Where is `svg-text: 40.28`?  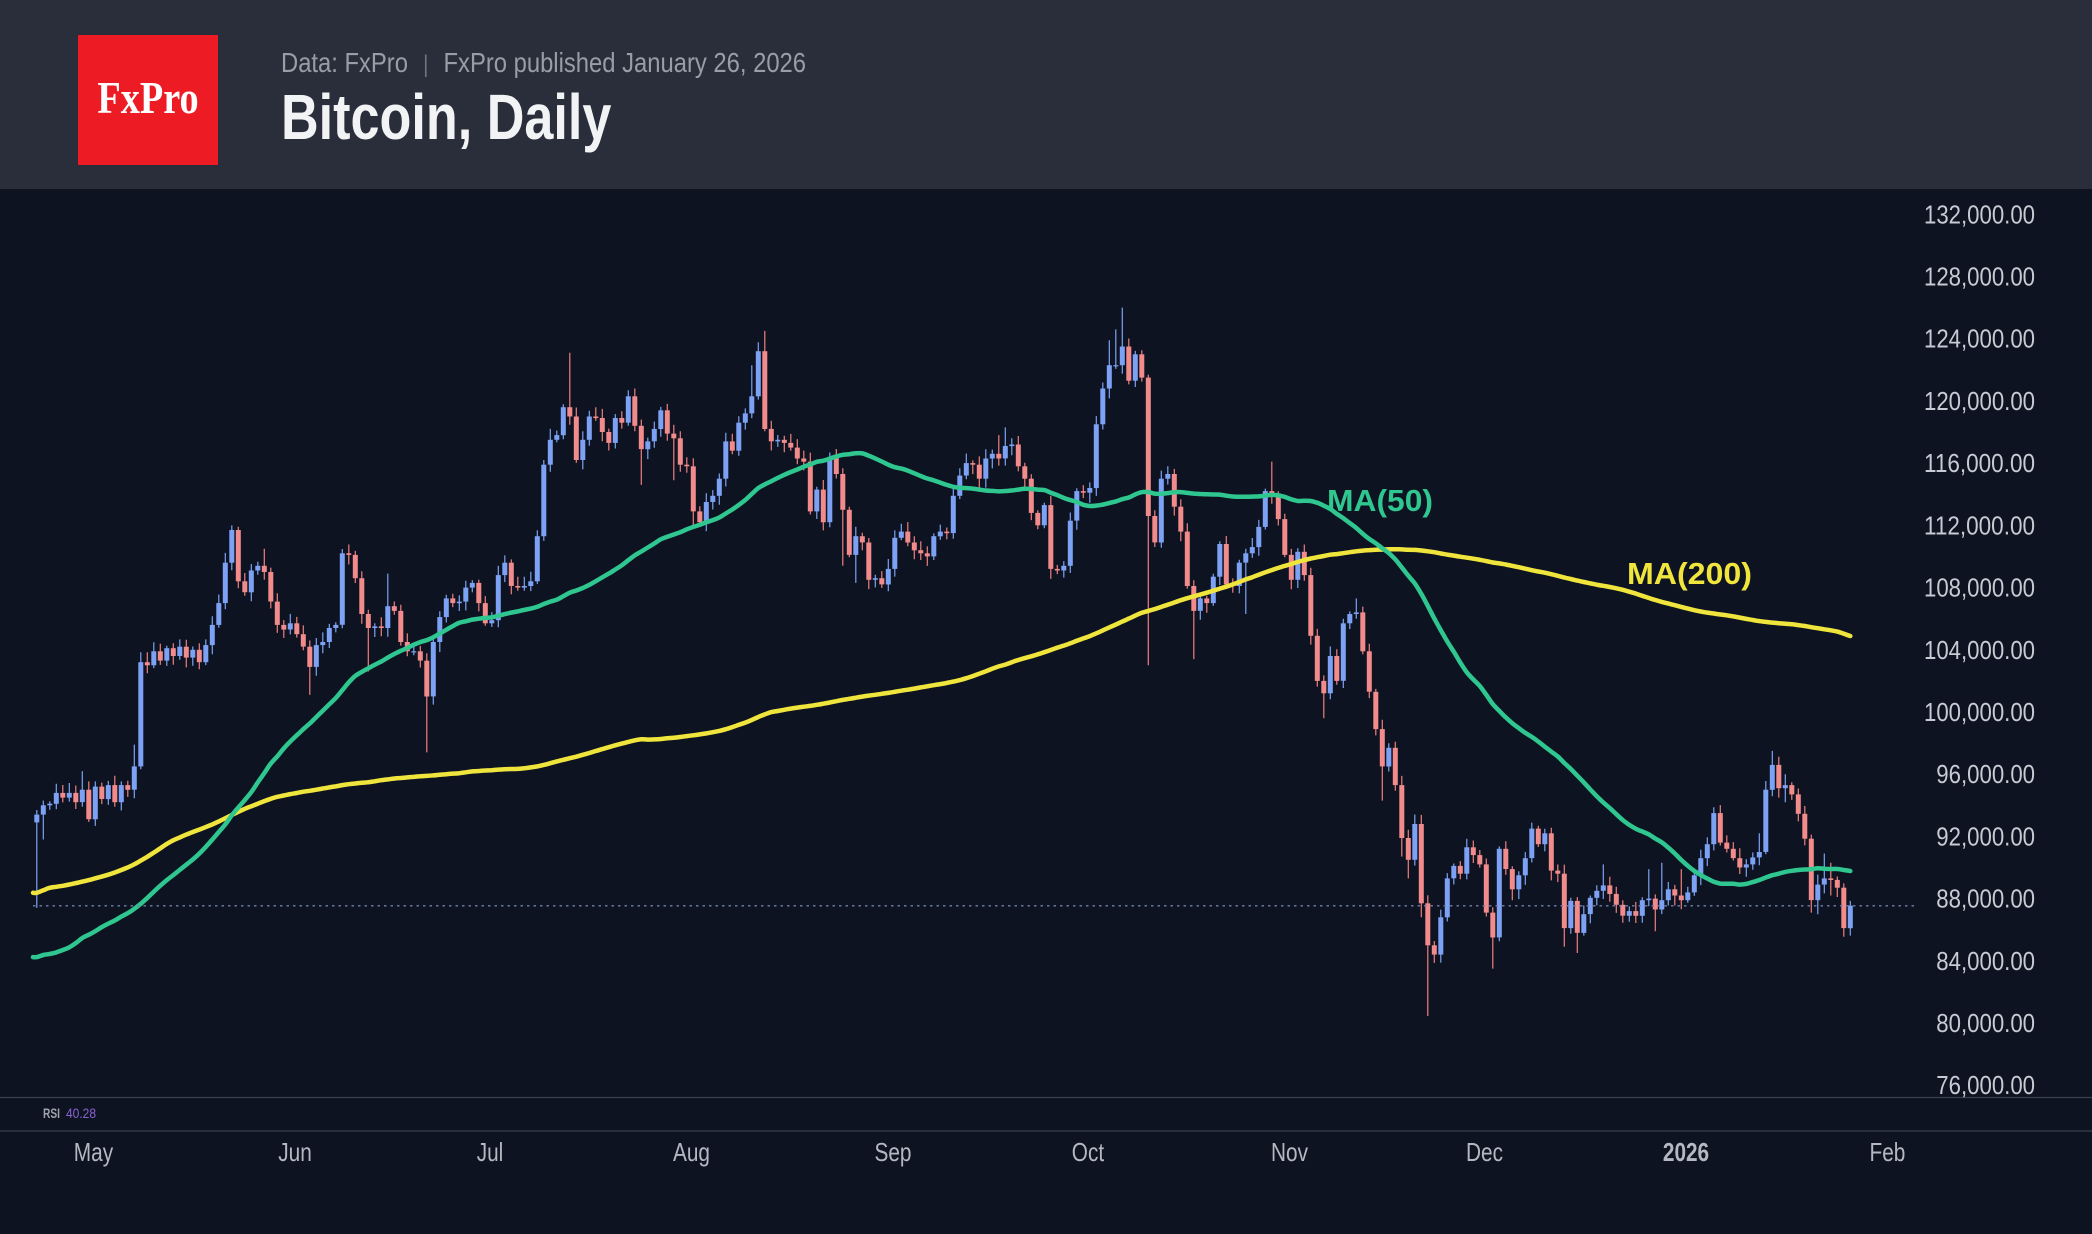
svg-text: 40.28 is located at coordinates (81, 1113).